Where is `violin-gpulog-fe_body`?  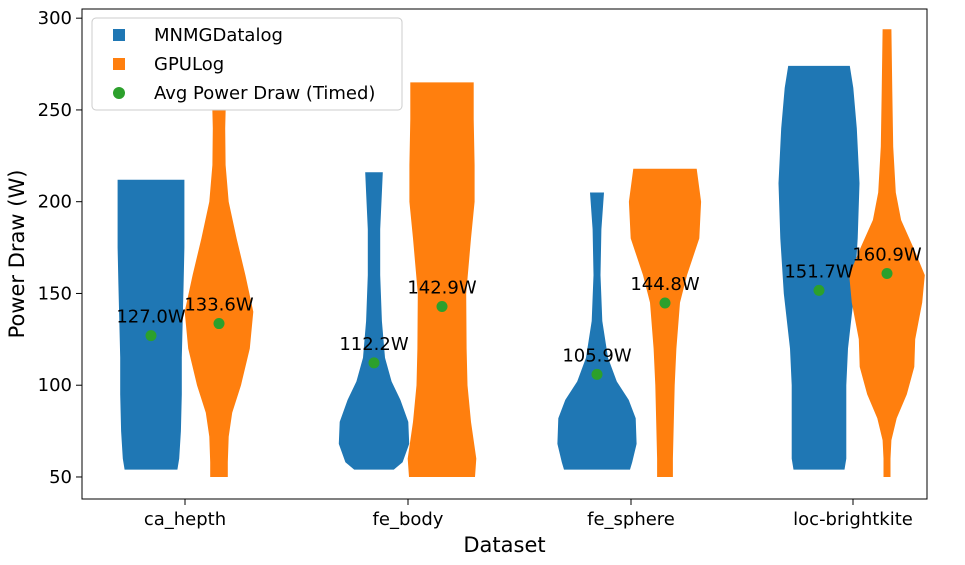
violin-gpulog-fe_body is located at coordinates (442, 280).